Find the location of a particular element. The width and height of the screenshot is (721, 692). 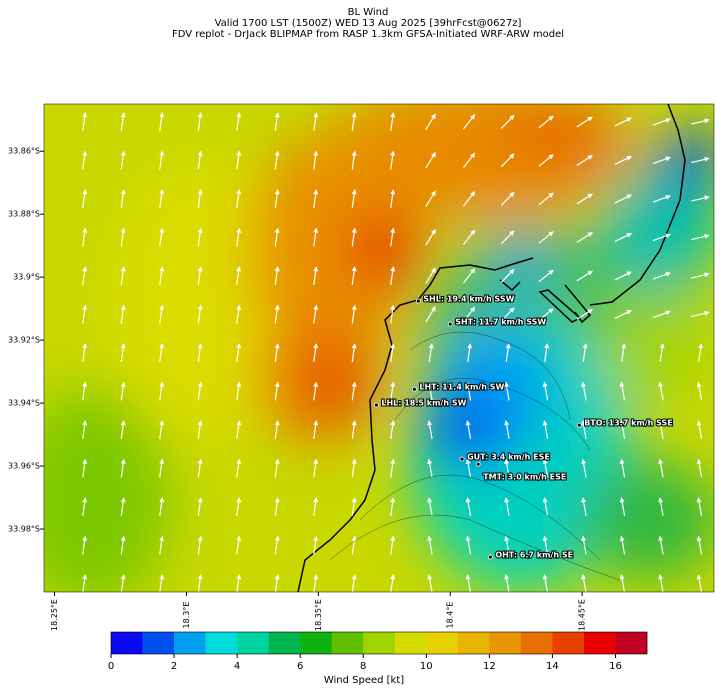

station-label: OHT: 6.7 km/h SE is located at coordinates (534, 555).